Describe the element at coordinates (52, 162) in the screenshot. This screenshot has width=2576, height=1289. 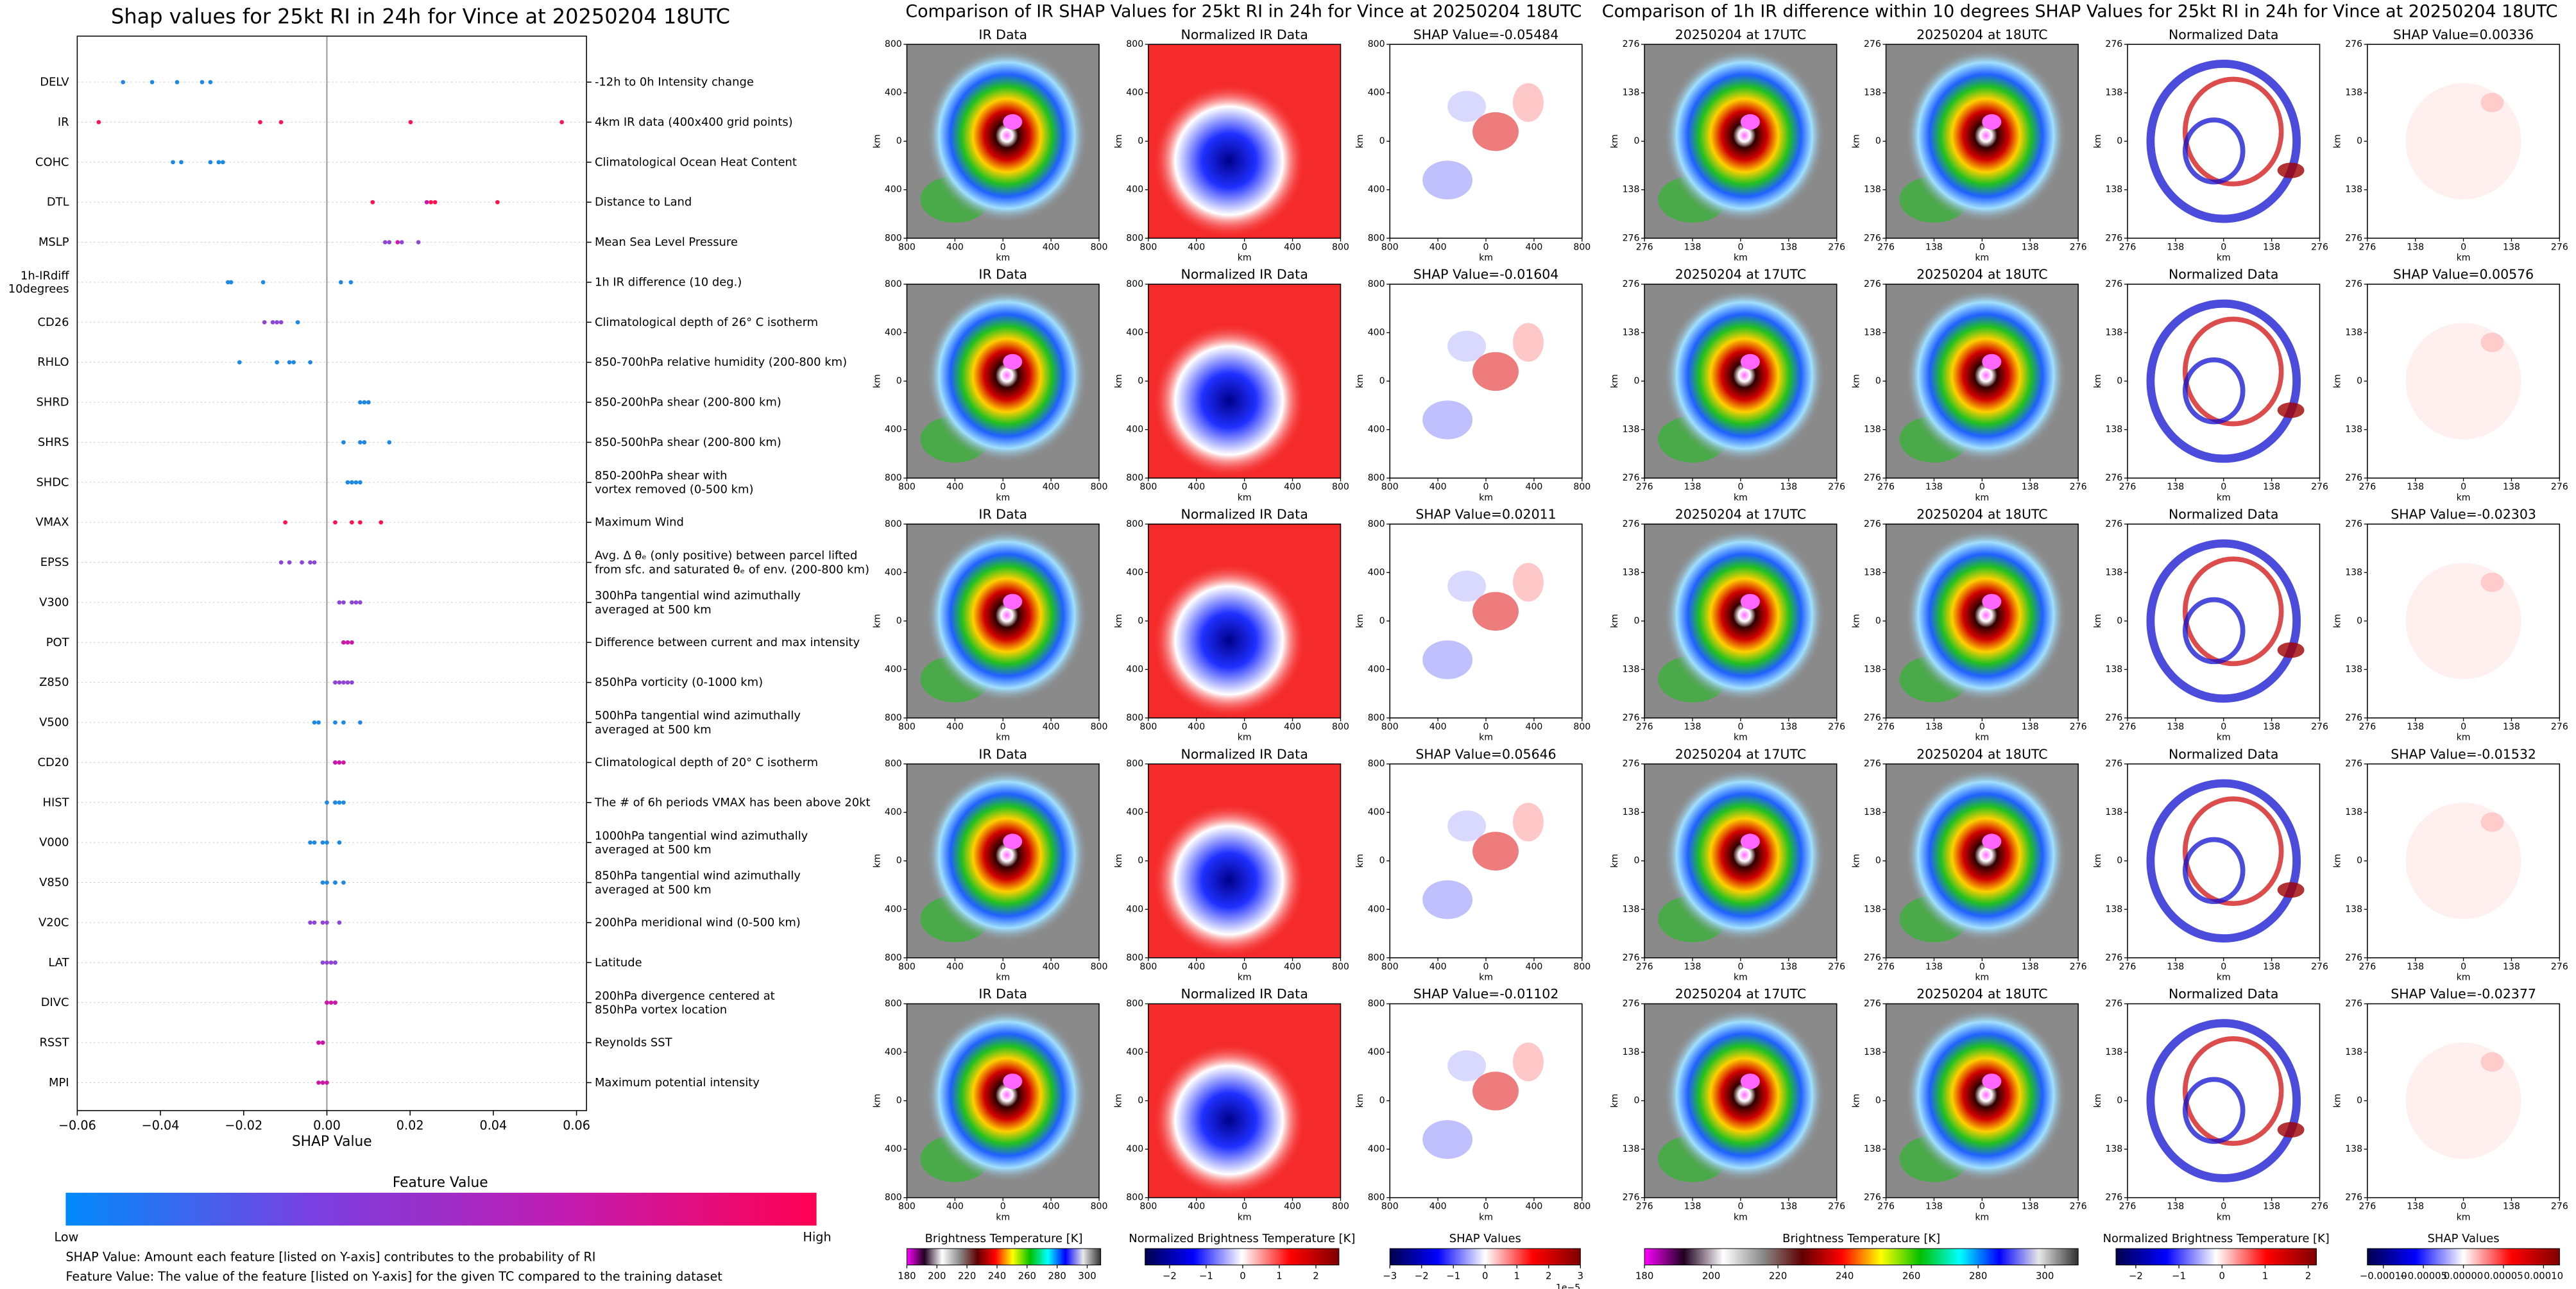
I see `category-label: COHC` at that location.